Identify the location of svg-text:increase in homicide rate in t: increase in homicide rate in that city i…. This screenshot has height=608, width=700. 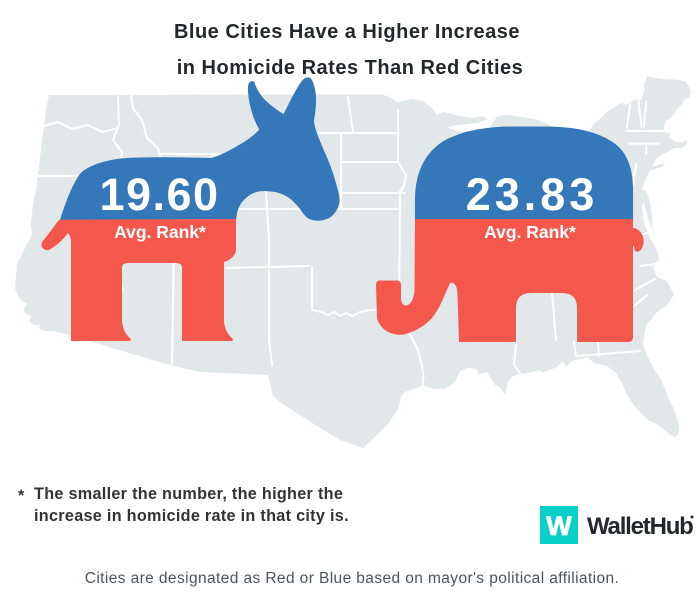
(191, 516).